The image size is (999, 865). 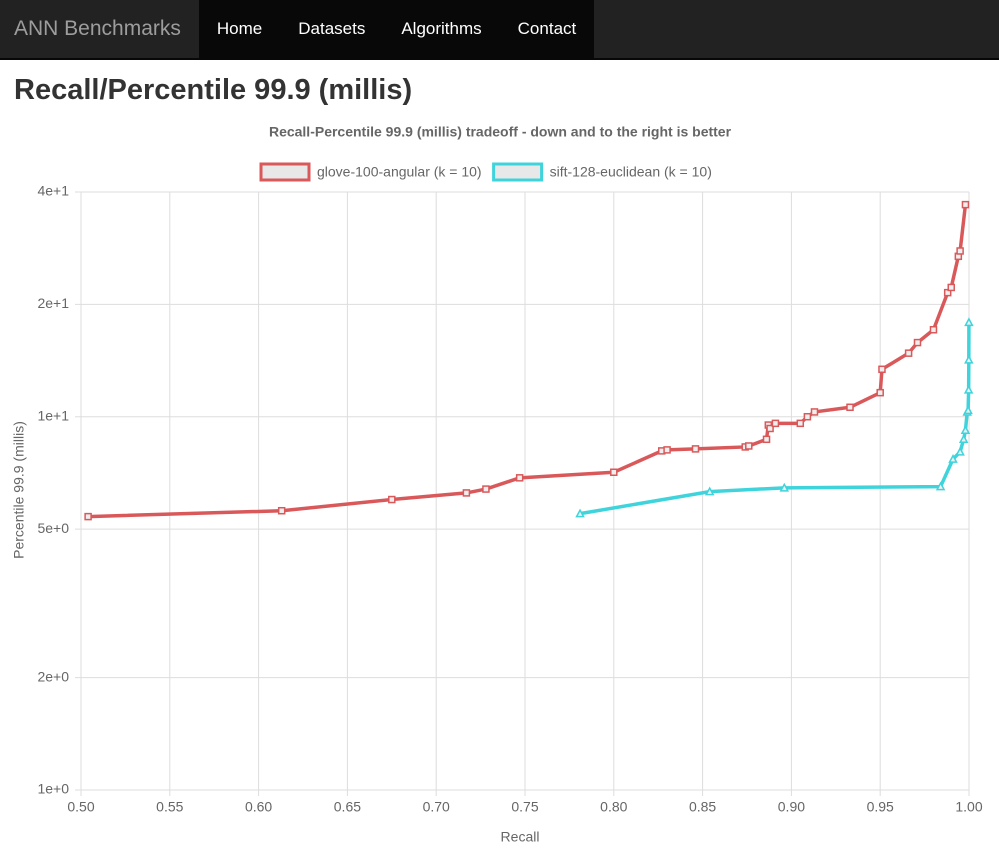 I want to click on y-tick-label: 2e+0, so click(x=53, y=676).